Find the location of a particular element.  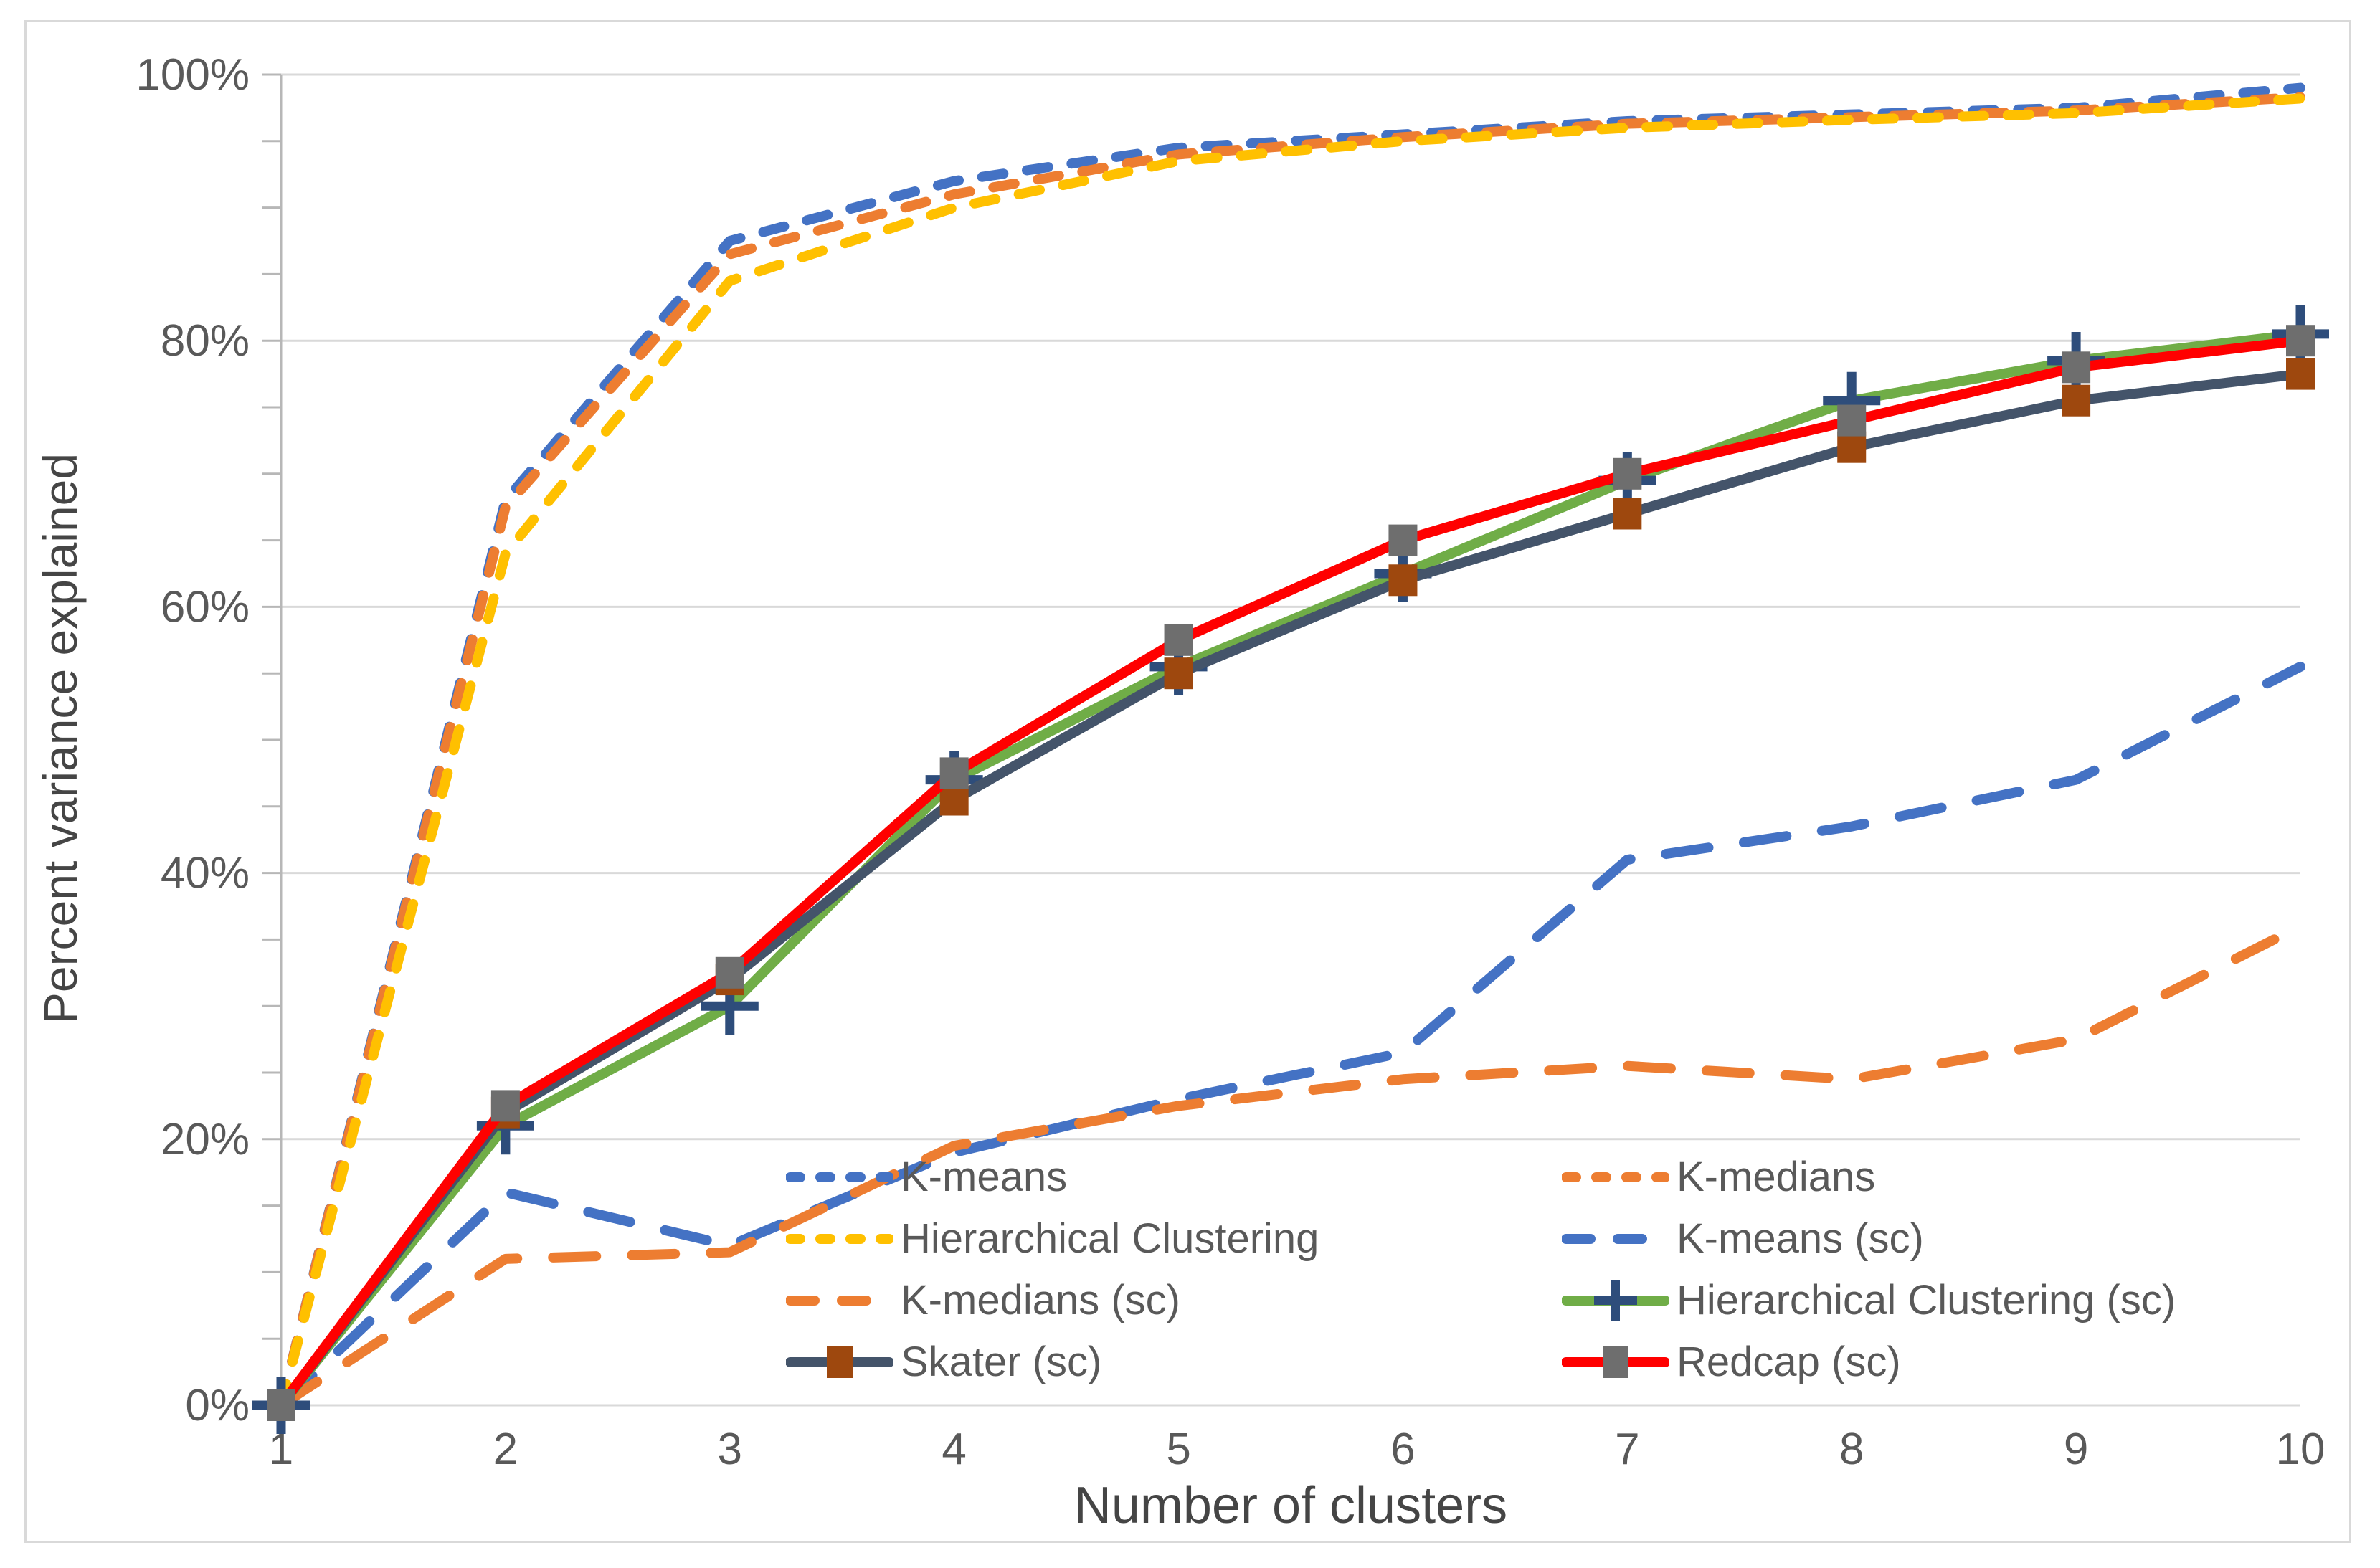

y-tick-label: 80% is located at coordinates (205, 341).